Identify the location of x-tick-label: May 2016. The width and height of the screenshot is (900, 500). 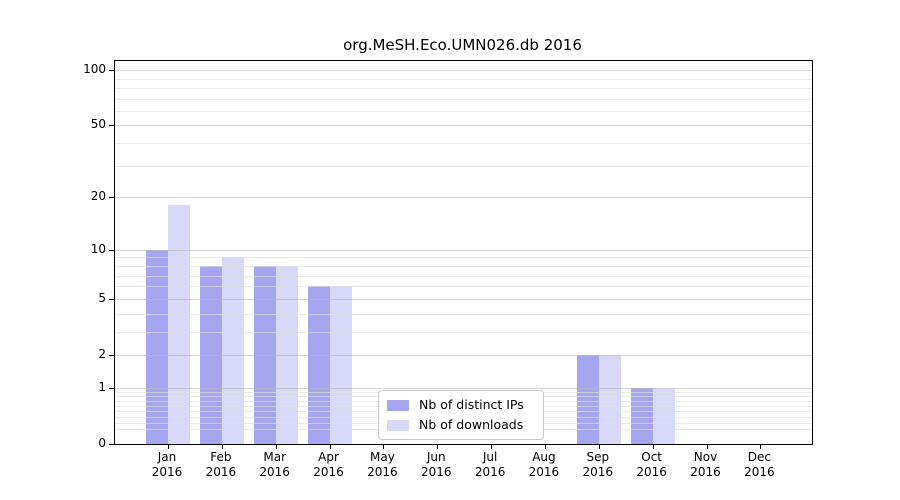
(382, 465).